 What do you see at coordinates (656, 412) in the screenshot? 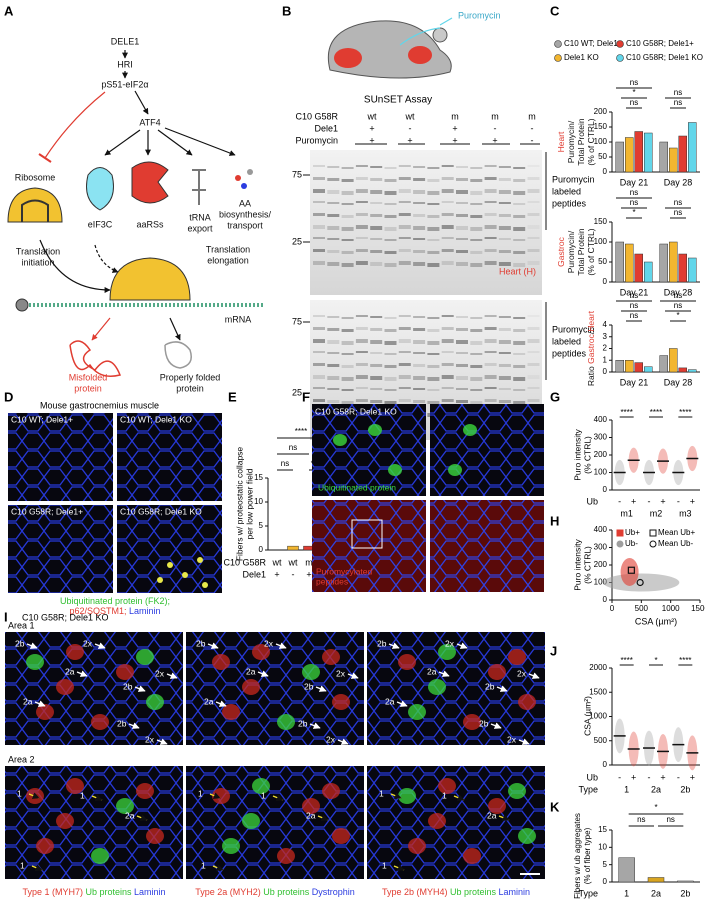
I see `significance: ****` at bounding box center [656, 412].